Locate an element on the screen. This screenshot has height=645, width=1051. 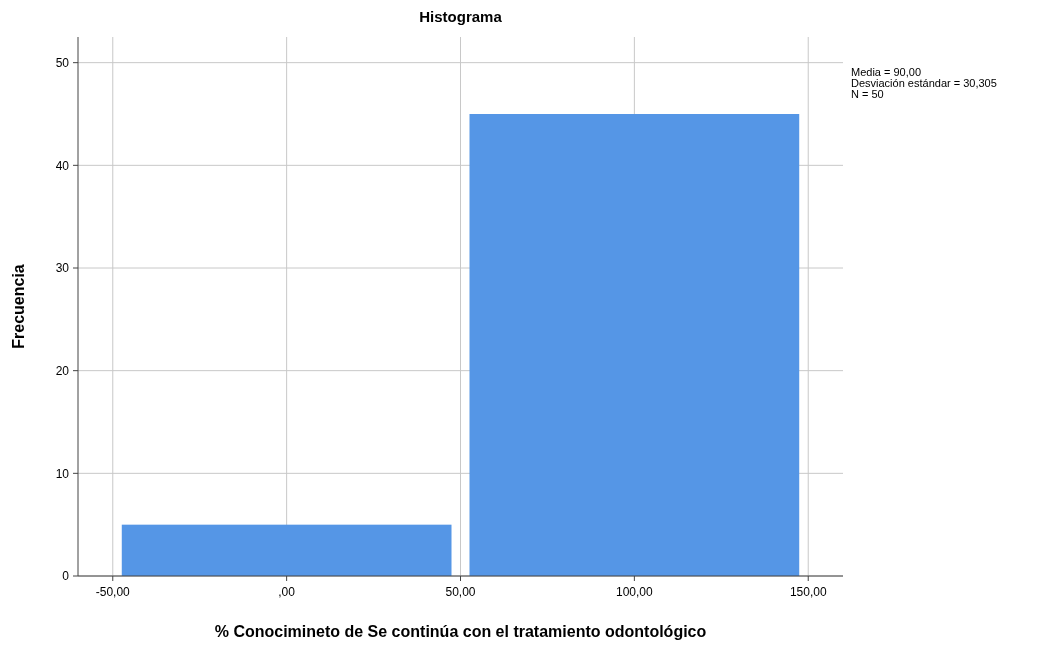
y-tick-label: 20 is located at coordinates (62, 370).